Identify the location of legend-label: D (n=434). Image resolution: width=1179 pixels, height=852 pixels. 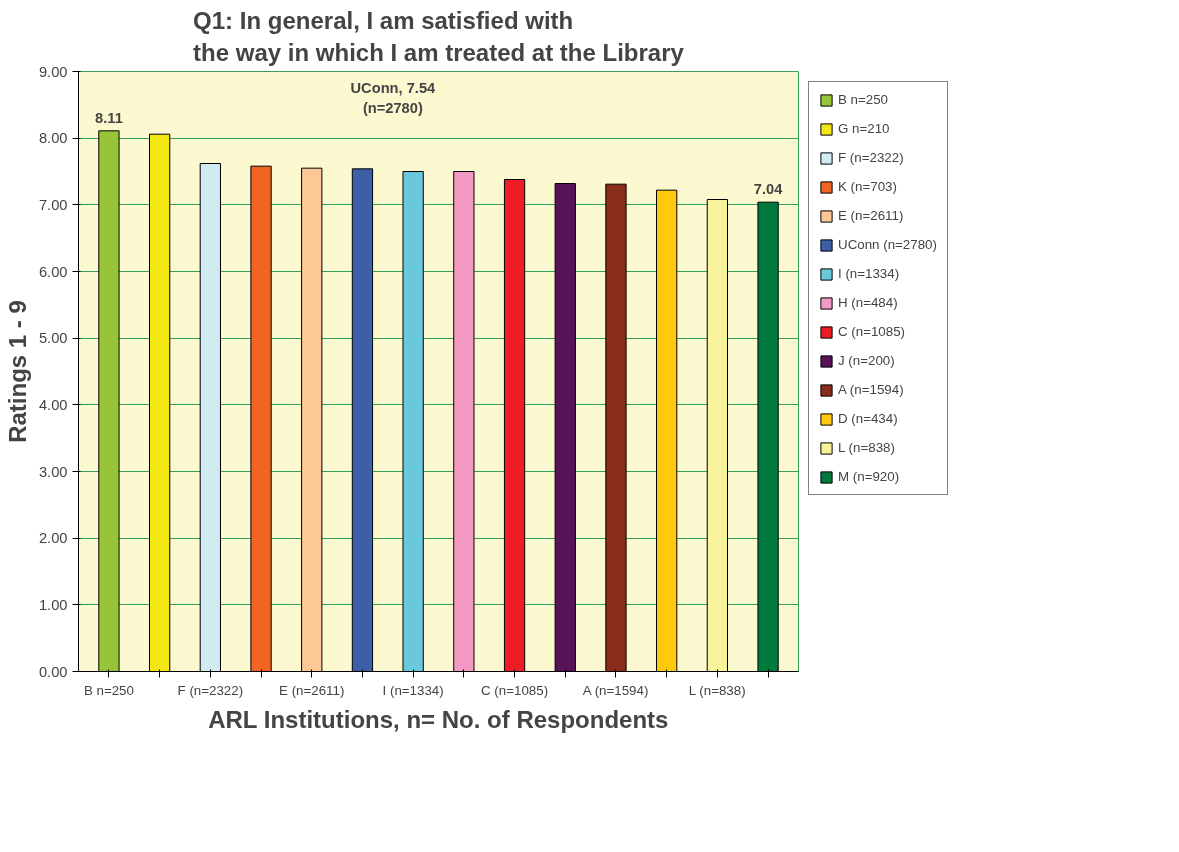
(868, 418).